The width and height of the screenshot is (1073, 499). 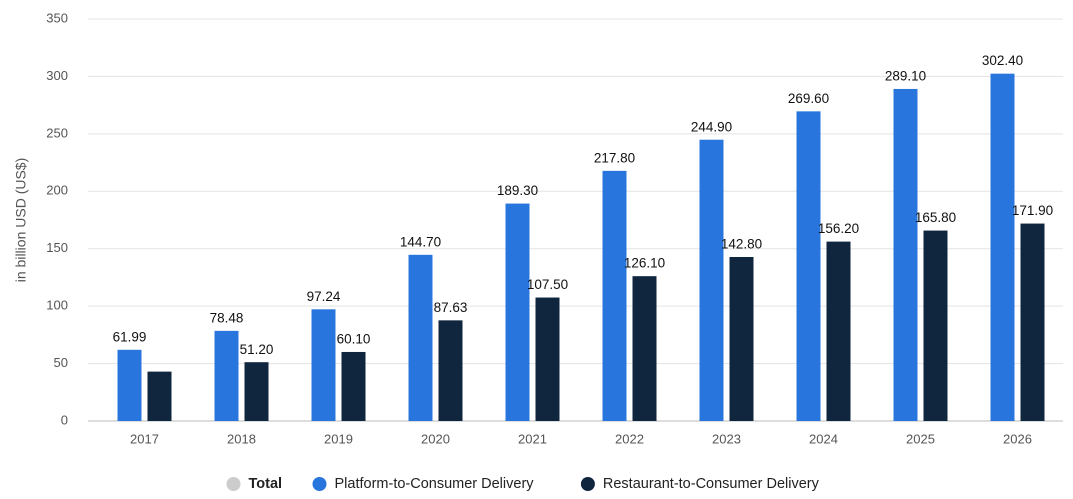 I want to click on data-label: 156.20, so click(x=838, y=228).